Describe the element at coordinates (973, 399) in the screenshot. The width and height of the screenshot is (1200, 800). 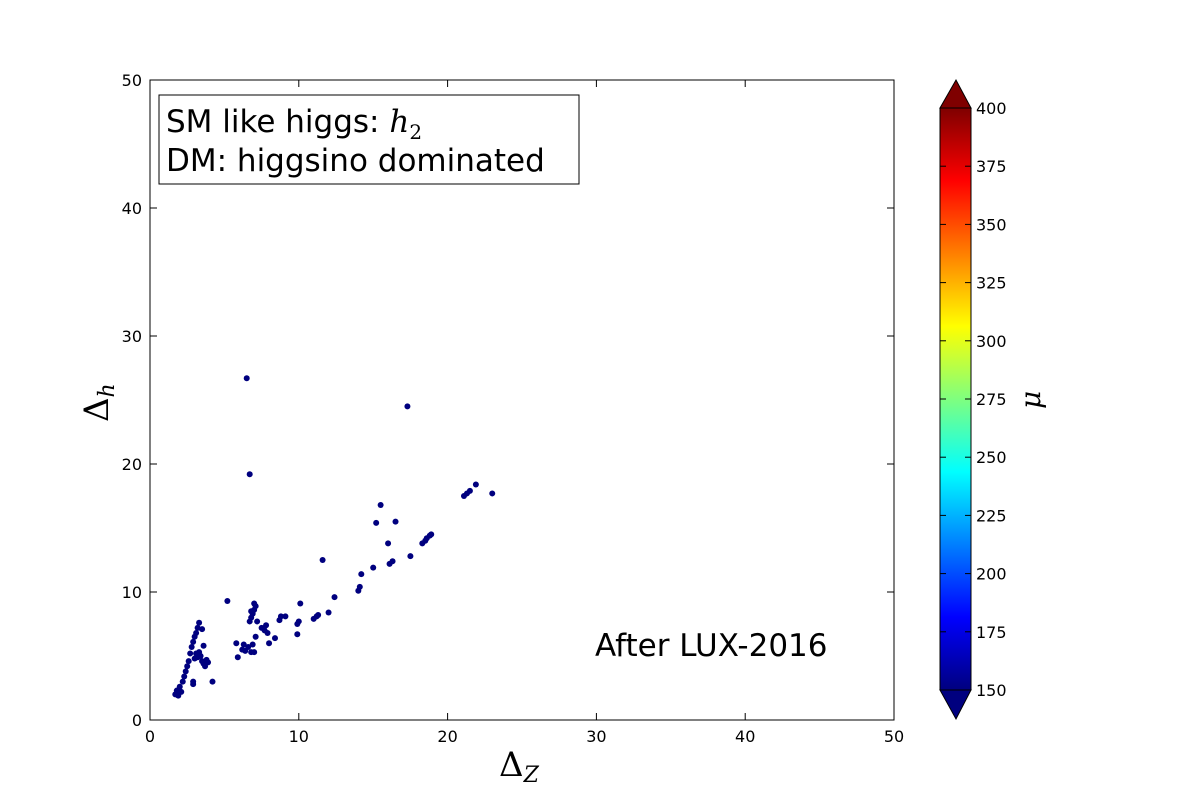
I see `colorbar-ticks: 150 175 200 225 250 275 300 325 350 375 400` at that location.